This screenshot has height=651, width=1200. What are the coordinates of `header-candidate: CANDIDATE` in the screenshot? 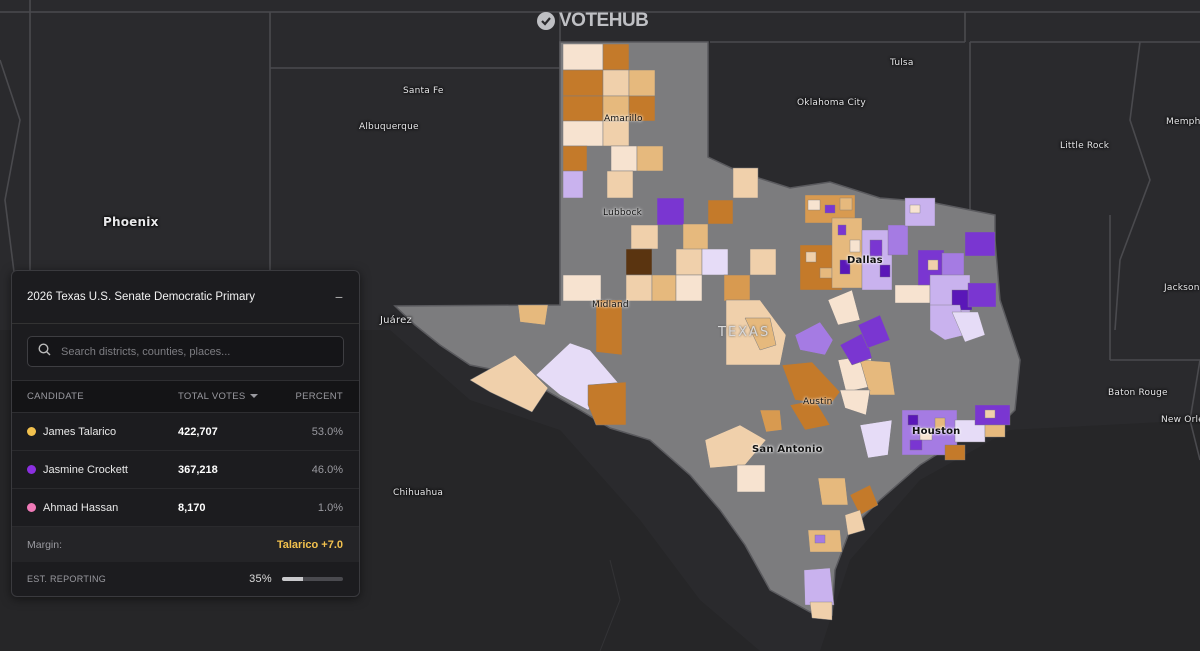 It's located at (55, 396).